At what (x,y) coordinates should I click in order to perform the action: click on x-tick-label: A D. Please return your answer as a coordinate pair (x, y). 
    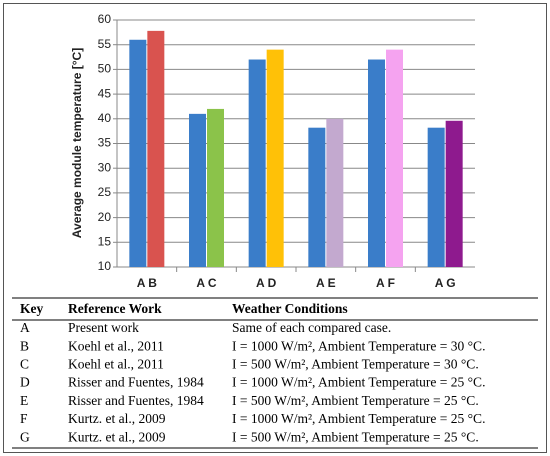
    Looking at the image, I should click on (266, 283).